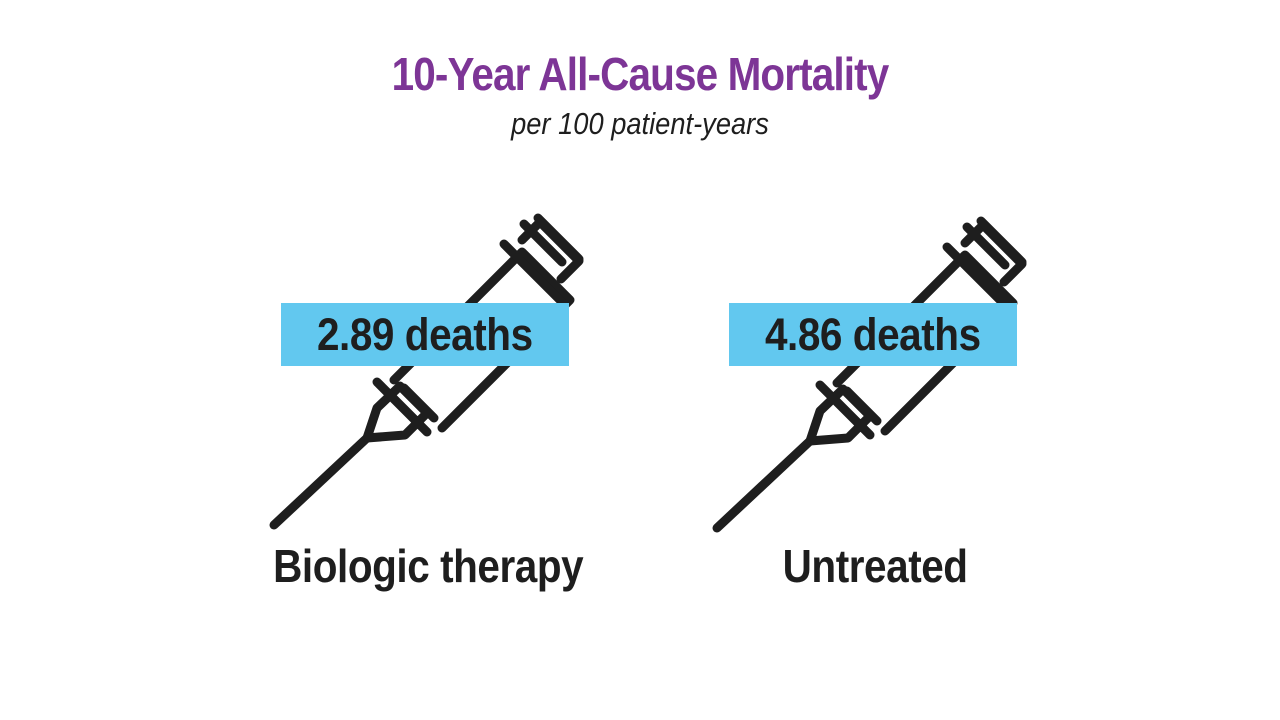 This screenshot has height=720, width=1280. I want to click on group-label-text: Biologic therapy, so click(428, 566).